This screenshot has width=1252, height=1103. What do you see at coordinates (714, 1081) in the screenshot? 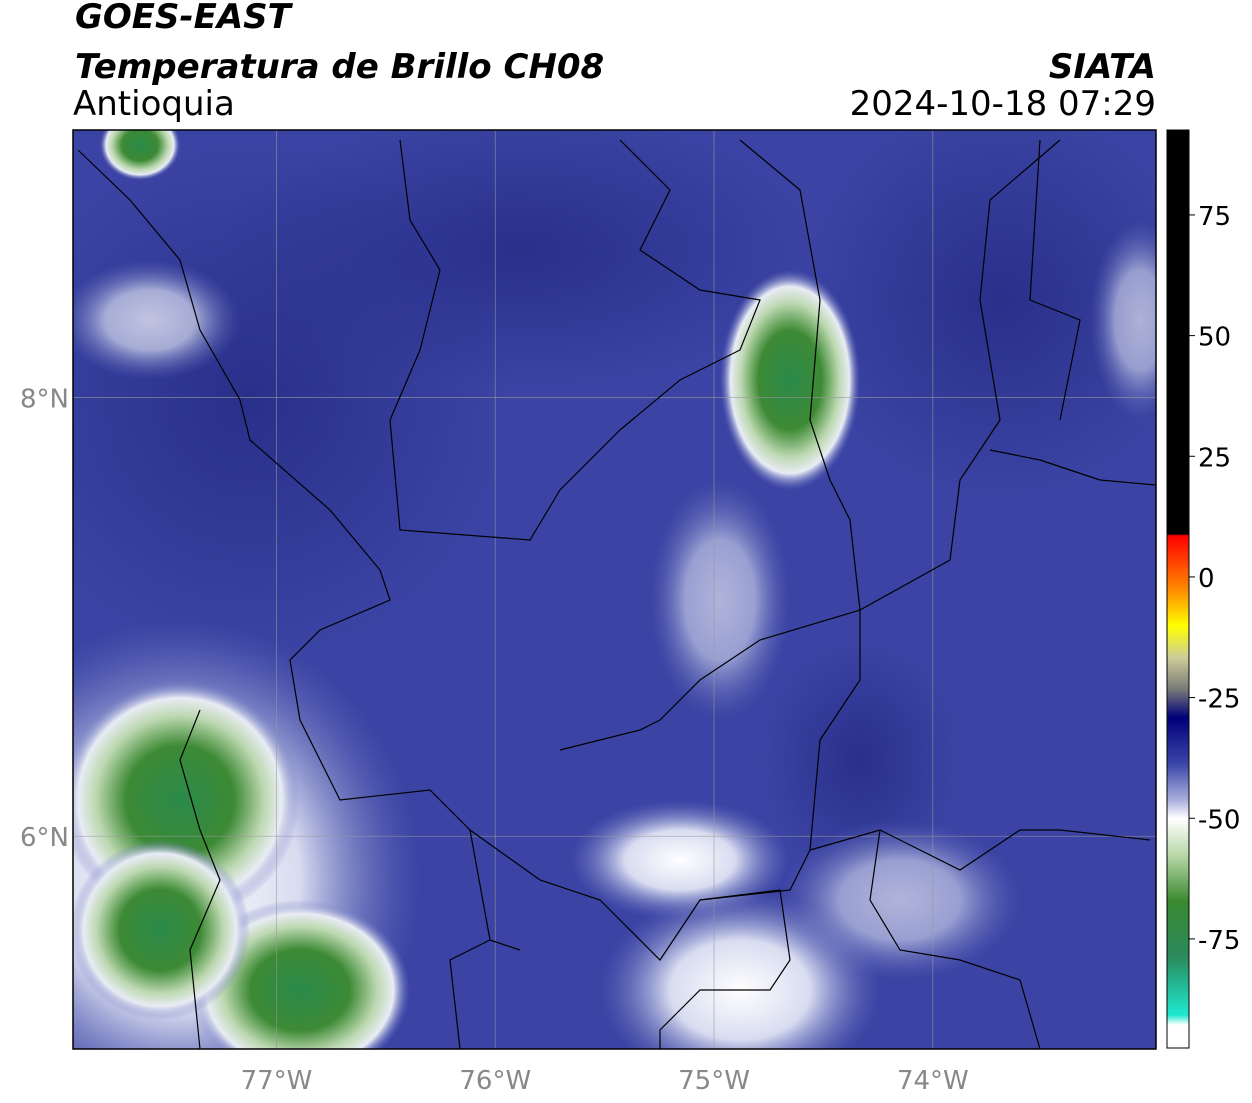
I see `x-tick-label: 75°W` at bounding box center [714, 1081].